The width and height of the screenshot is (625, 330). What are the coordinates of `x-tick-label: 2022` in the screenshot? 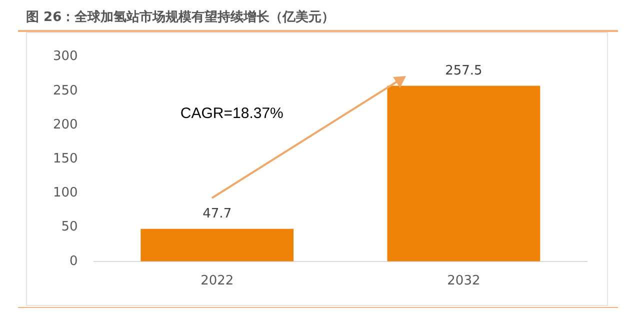 It's located at (217, 281).